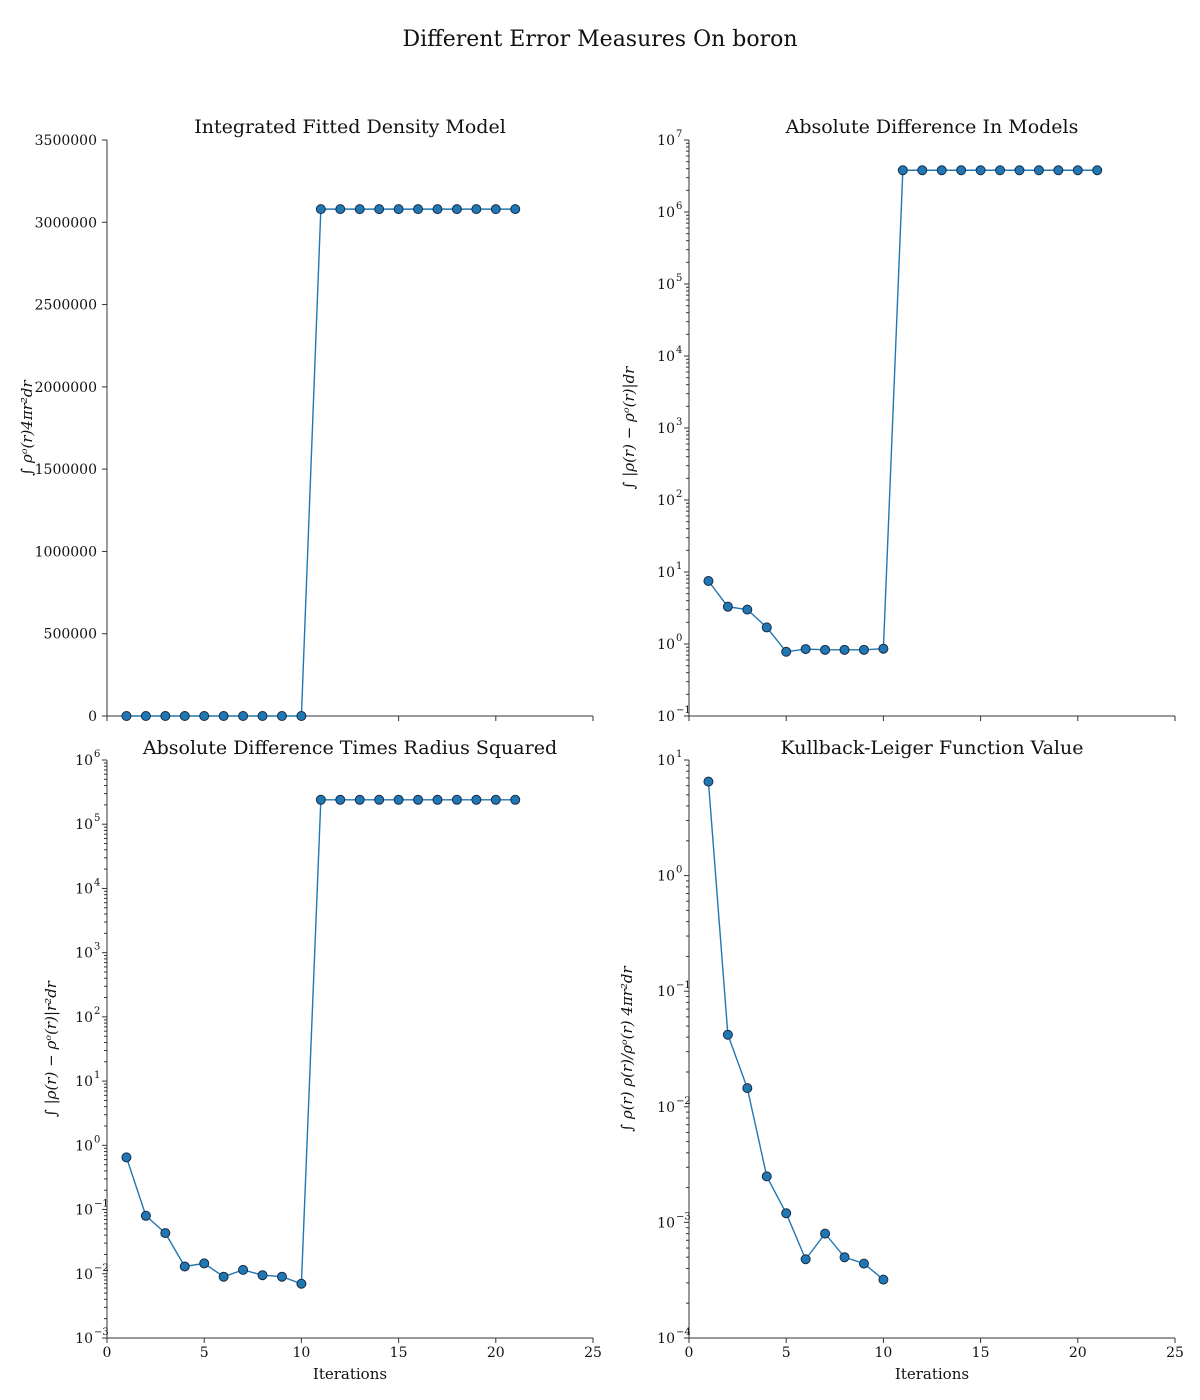  I want to click on x-tick-label: 0, so click(107, 1353).